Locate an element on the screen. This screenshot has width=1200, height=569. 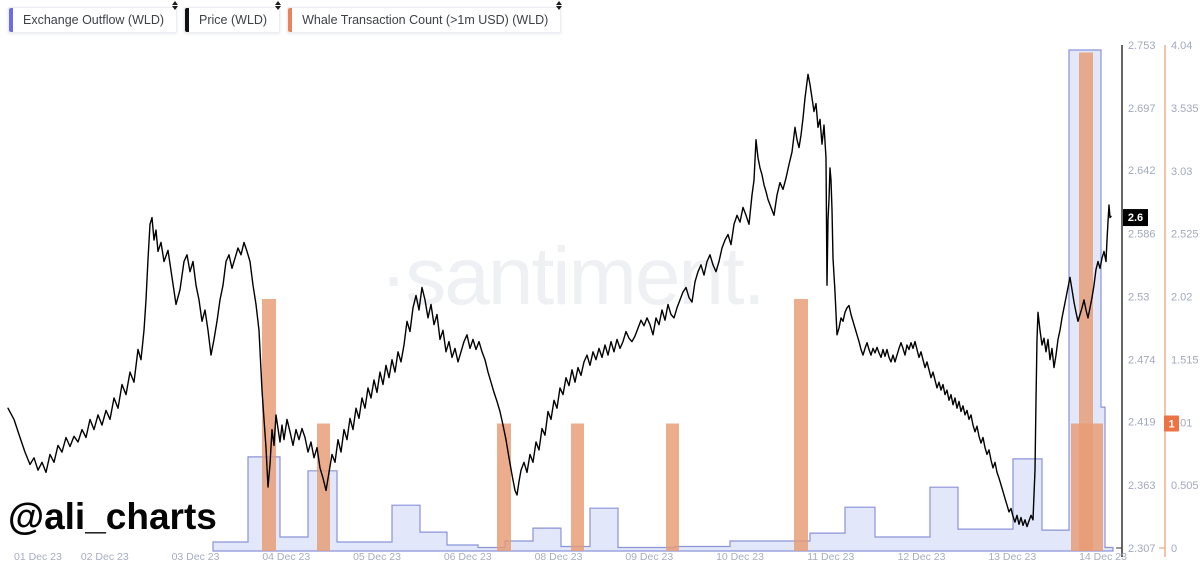
svg-text: 2.6 is located at coordinates (1135, 218).